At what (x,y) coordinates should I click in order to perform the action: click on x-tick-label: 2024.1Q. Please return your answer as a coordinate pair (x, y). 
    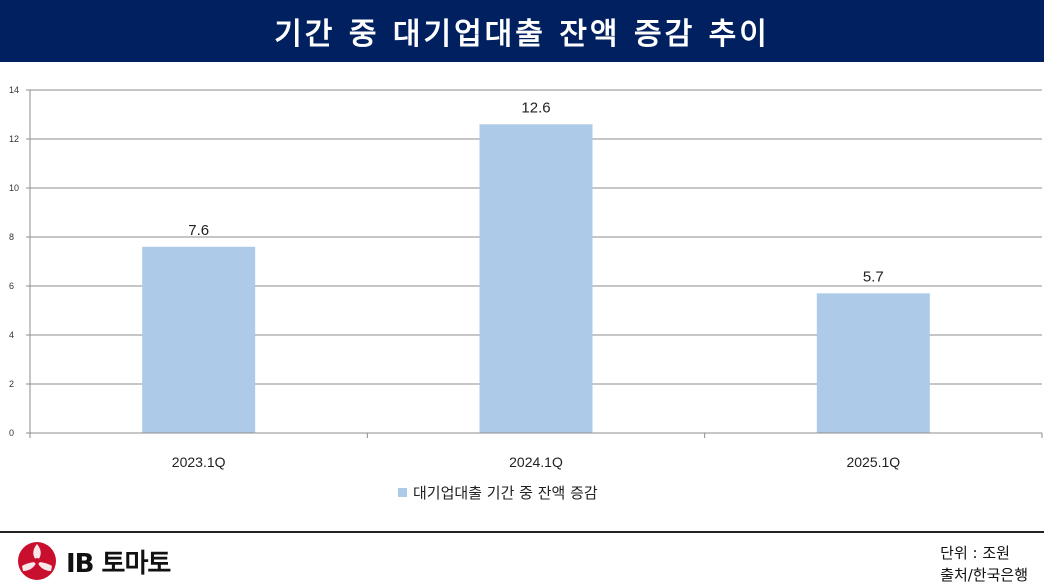
    Looking at the image, I should click on (536, 462).